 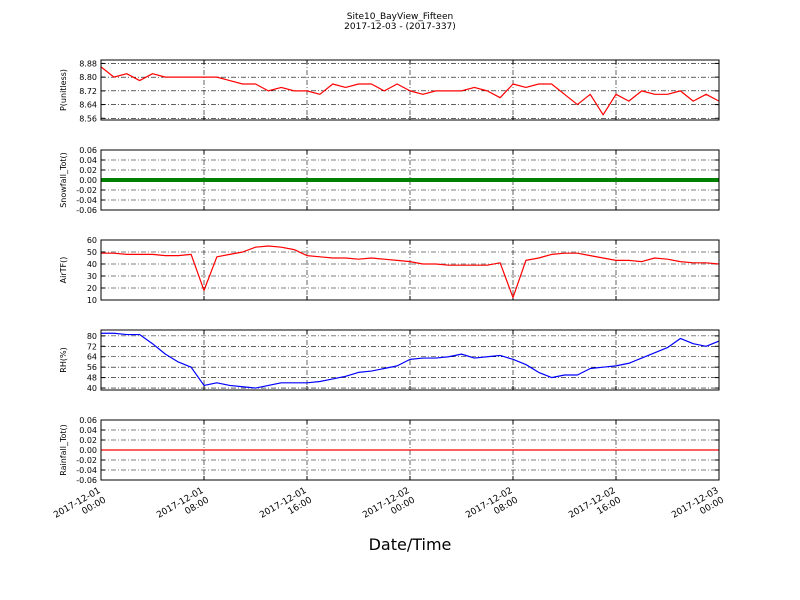 I want to click on y-tick-label: 8.88, so click(x=88, y=63).